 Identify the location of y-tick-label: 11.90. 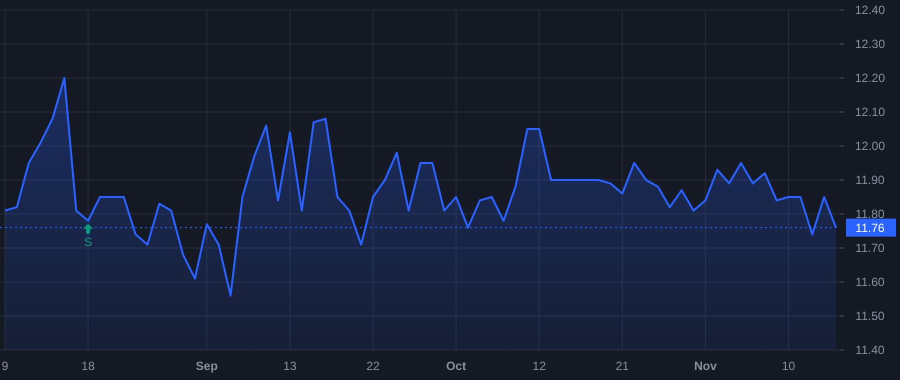
(870, 180).